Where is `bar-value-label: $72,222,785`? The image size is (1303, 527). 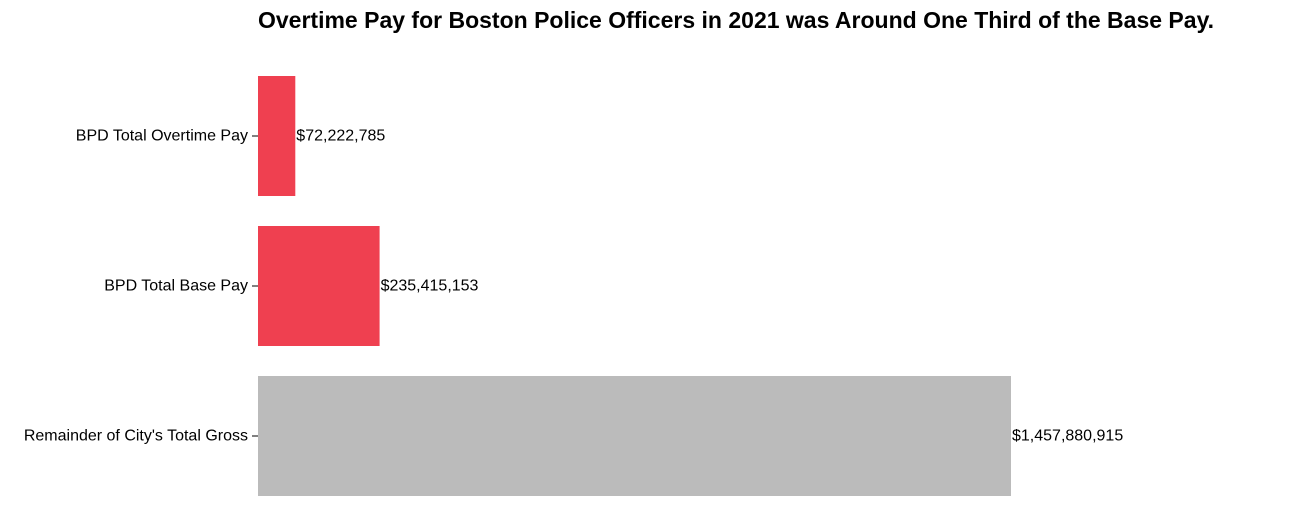
bar-value-label: $72,222,785 is located at coordinates (340, 136).